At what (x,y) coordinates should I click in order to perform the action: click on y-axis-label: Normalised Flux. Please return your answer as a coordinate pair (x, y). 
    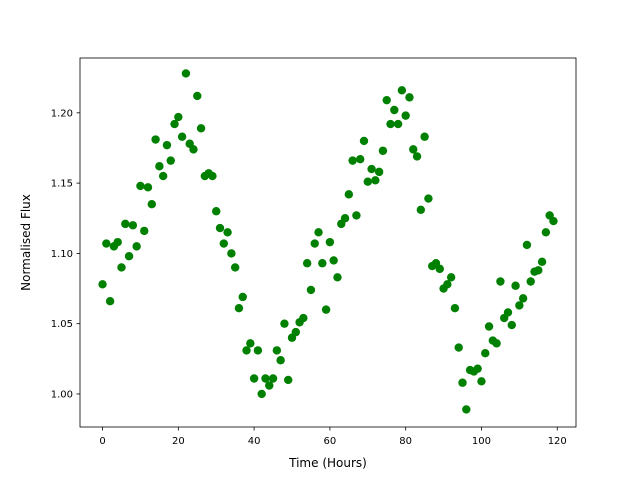
    Looking at the image, I should click on (26, 242).